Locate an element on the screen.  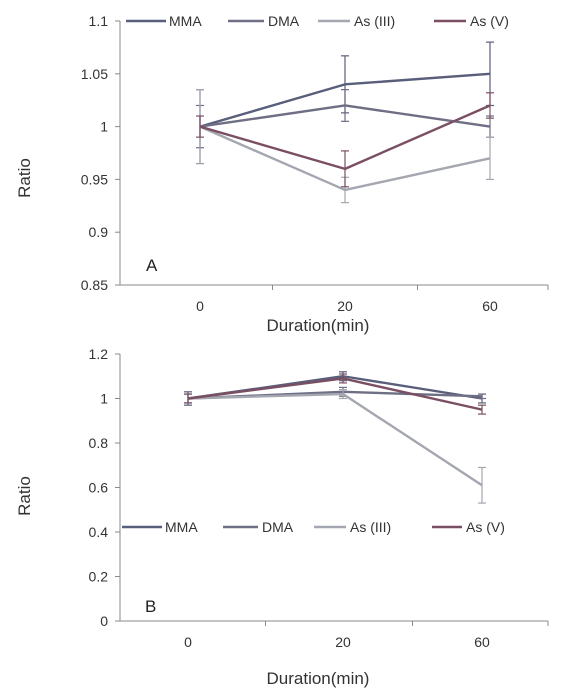
panel-label: B is located at coordinates (150, 606).